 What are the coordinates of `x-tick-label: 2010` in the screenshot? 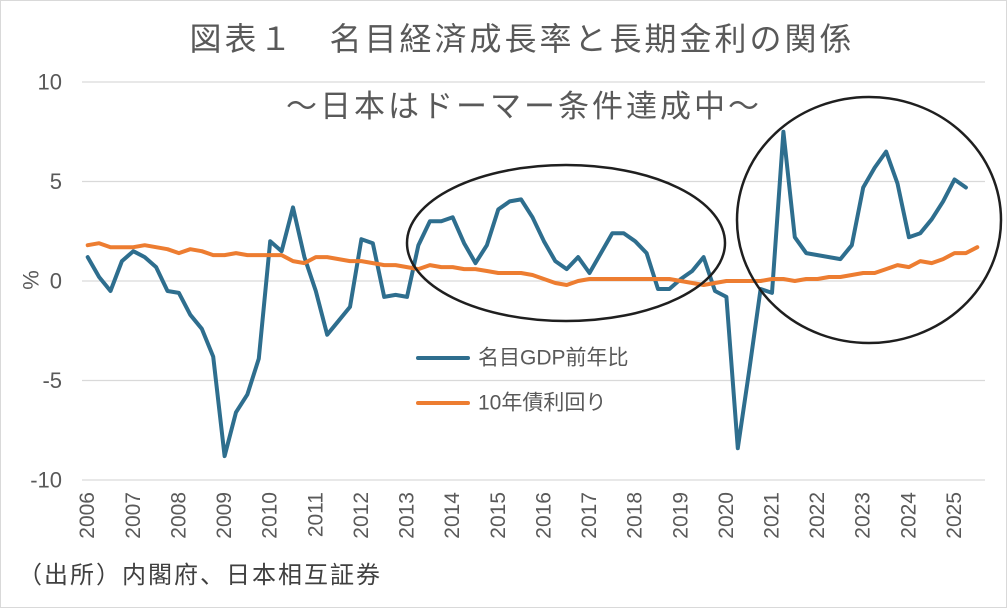 It's located at (270, 515).